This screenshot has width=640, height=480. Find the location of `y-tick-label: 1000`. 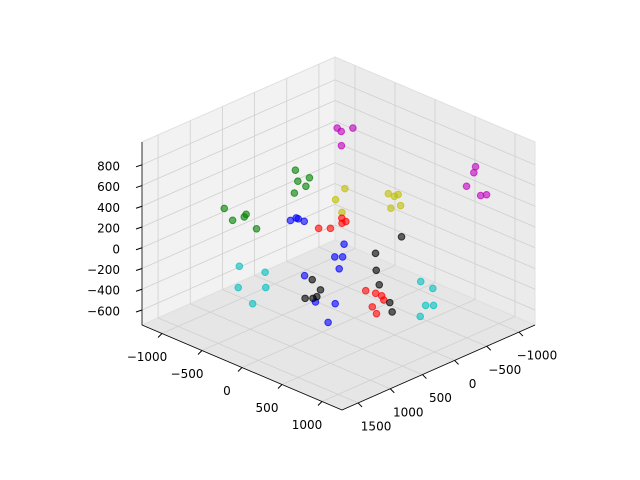

y-tick-label: 1000 is located at coordinates (408, 412).